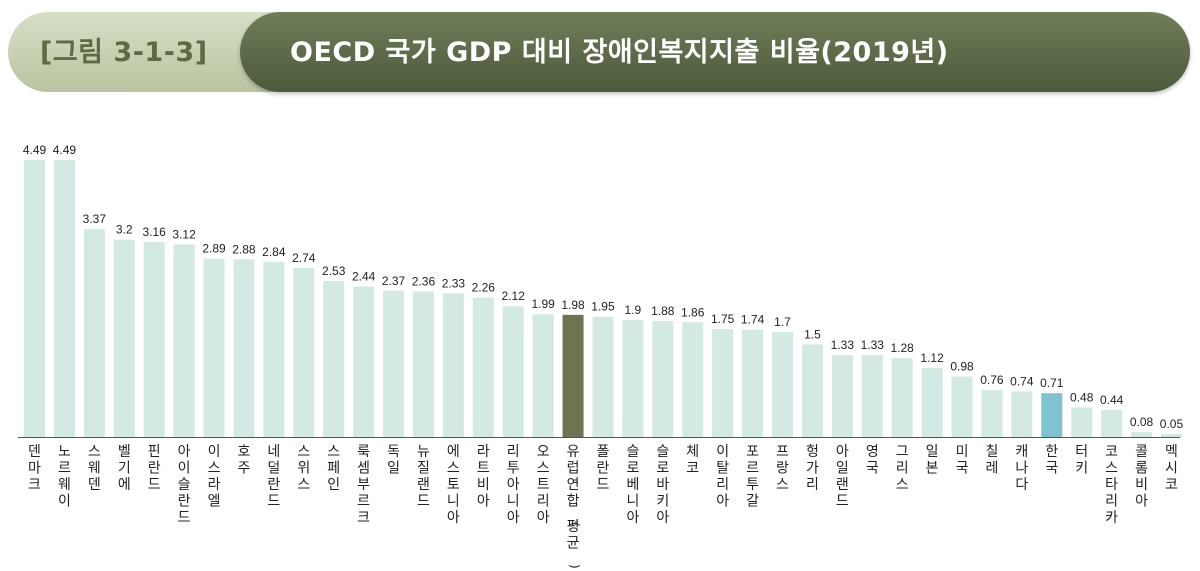  What do you see at coordinates (244, 249) in the screenshot?
I see `data-label-7: 2.88` at bounding box center [244, 249].